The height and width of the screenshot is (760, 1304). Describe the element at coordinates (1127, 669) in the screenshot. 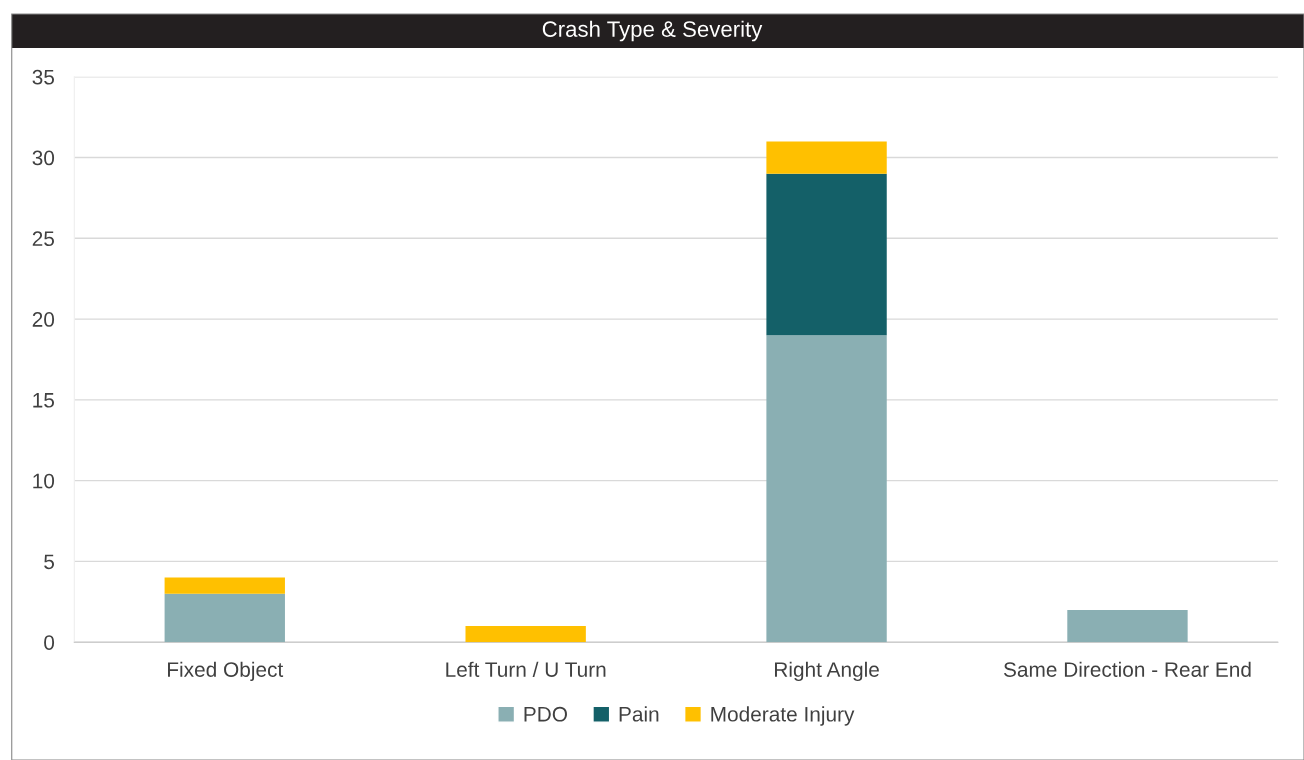

I see `x-tick-label: Same Direction - Rear End` at that location.